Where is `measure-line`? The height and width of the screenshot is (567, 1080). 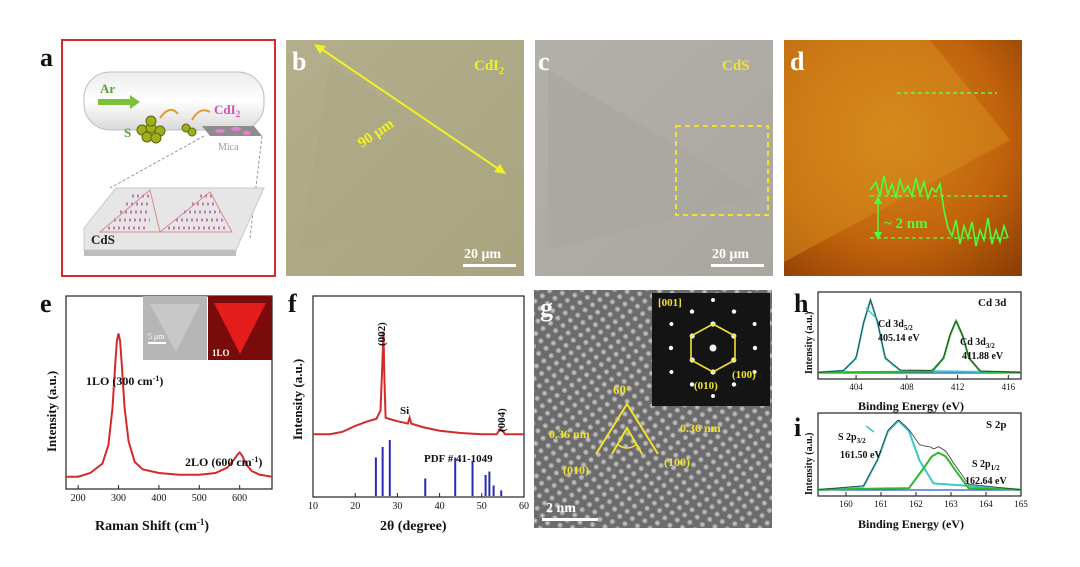 measure-line is located at coordinates (410, 109).